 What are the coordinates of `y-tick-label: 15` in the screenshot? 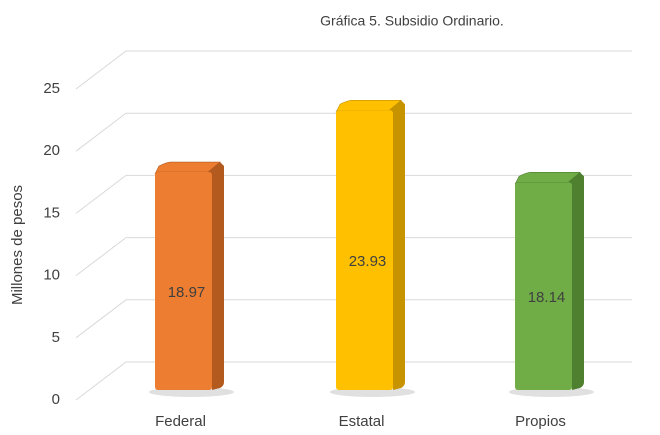 It's located at (51, 212).